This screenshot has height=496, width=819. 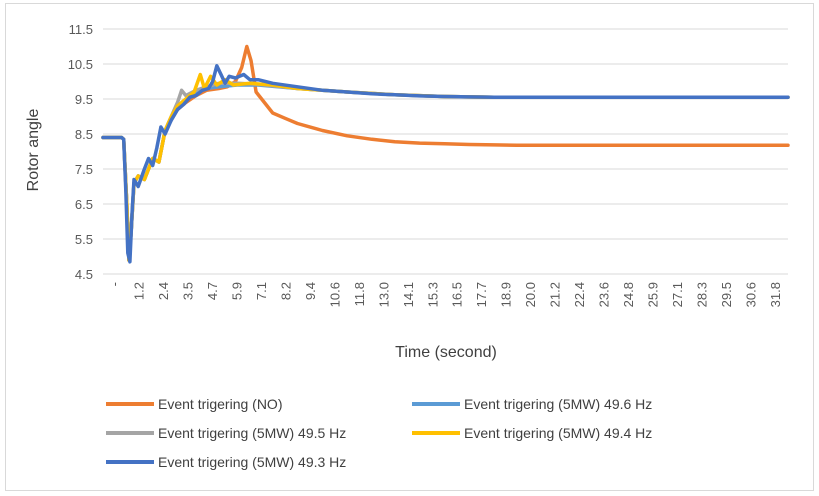 I want to click on x-tick-label: 17.7, so click(x=481, y=294).